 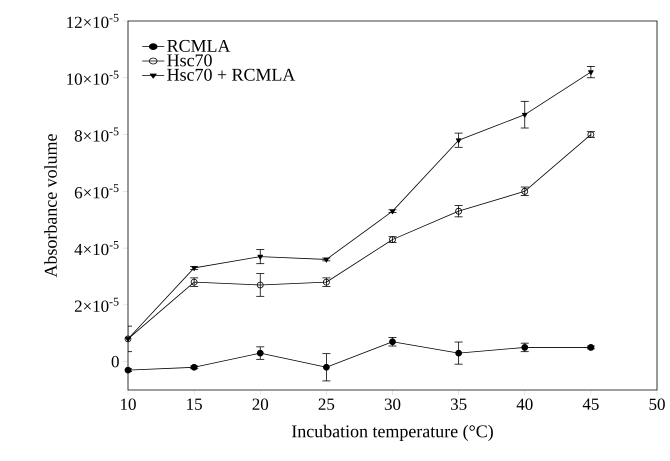 I want to click on x-tick-label: 35, so click(x=458, y=404).